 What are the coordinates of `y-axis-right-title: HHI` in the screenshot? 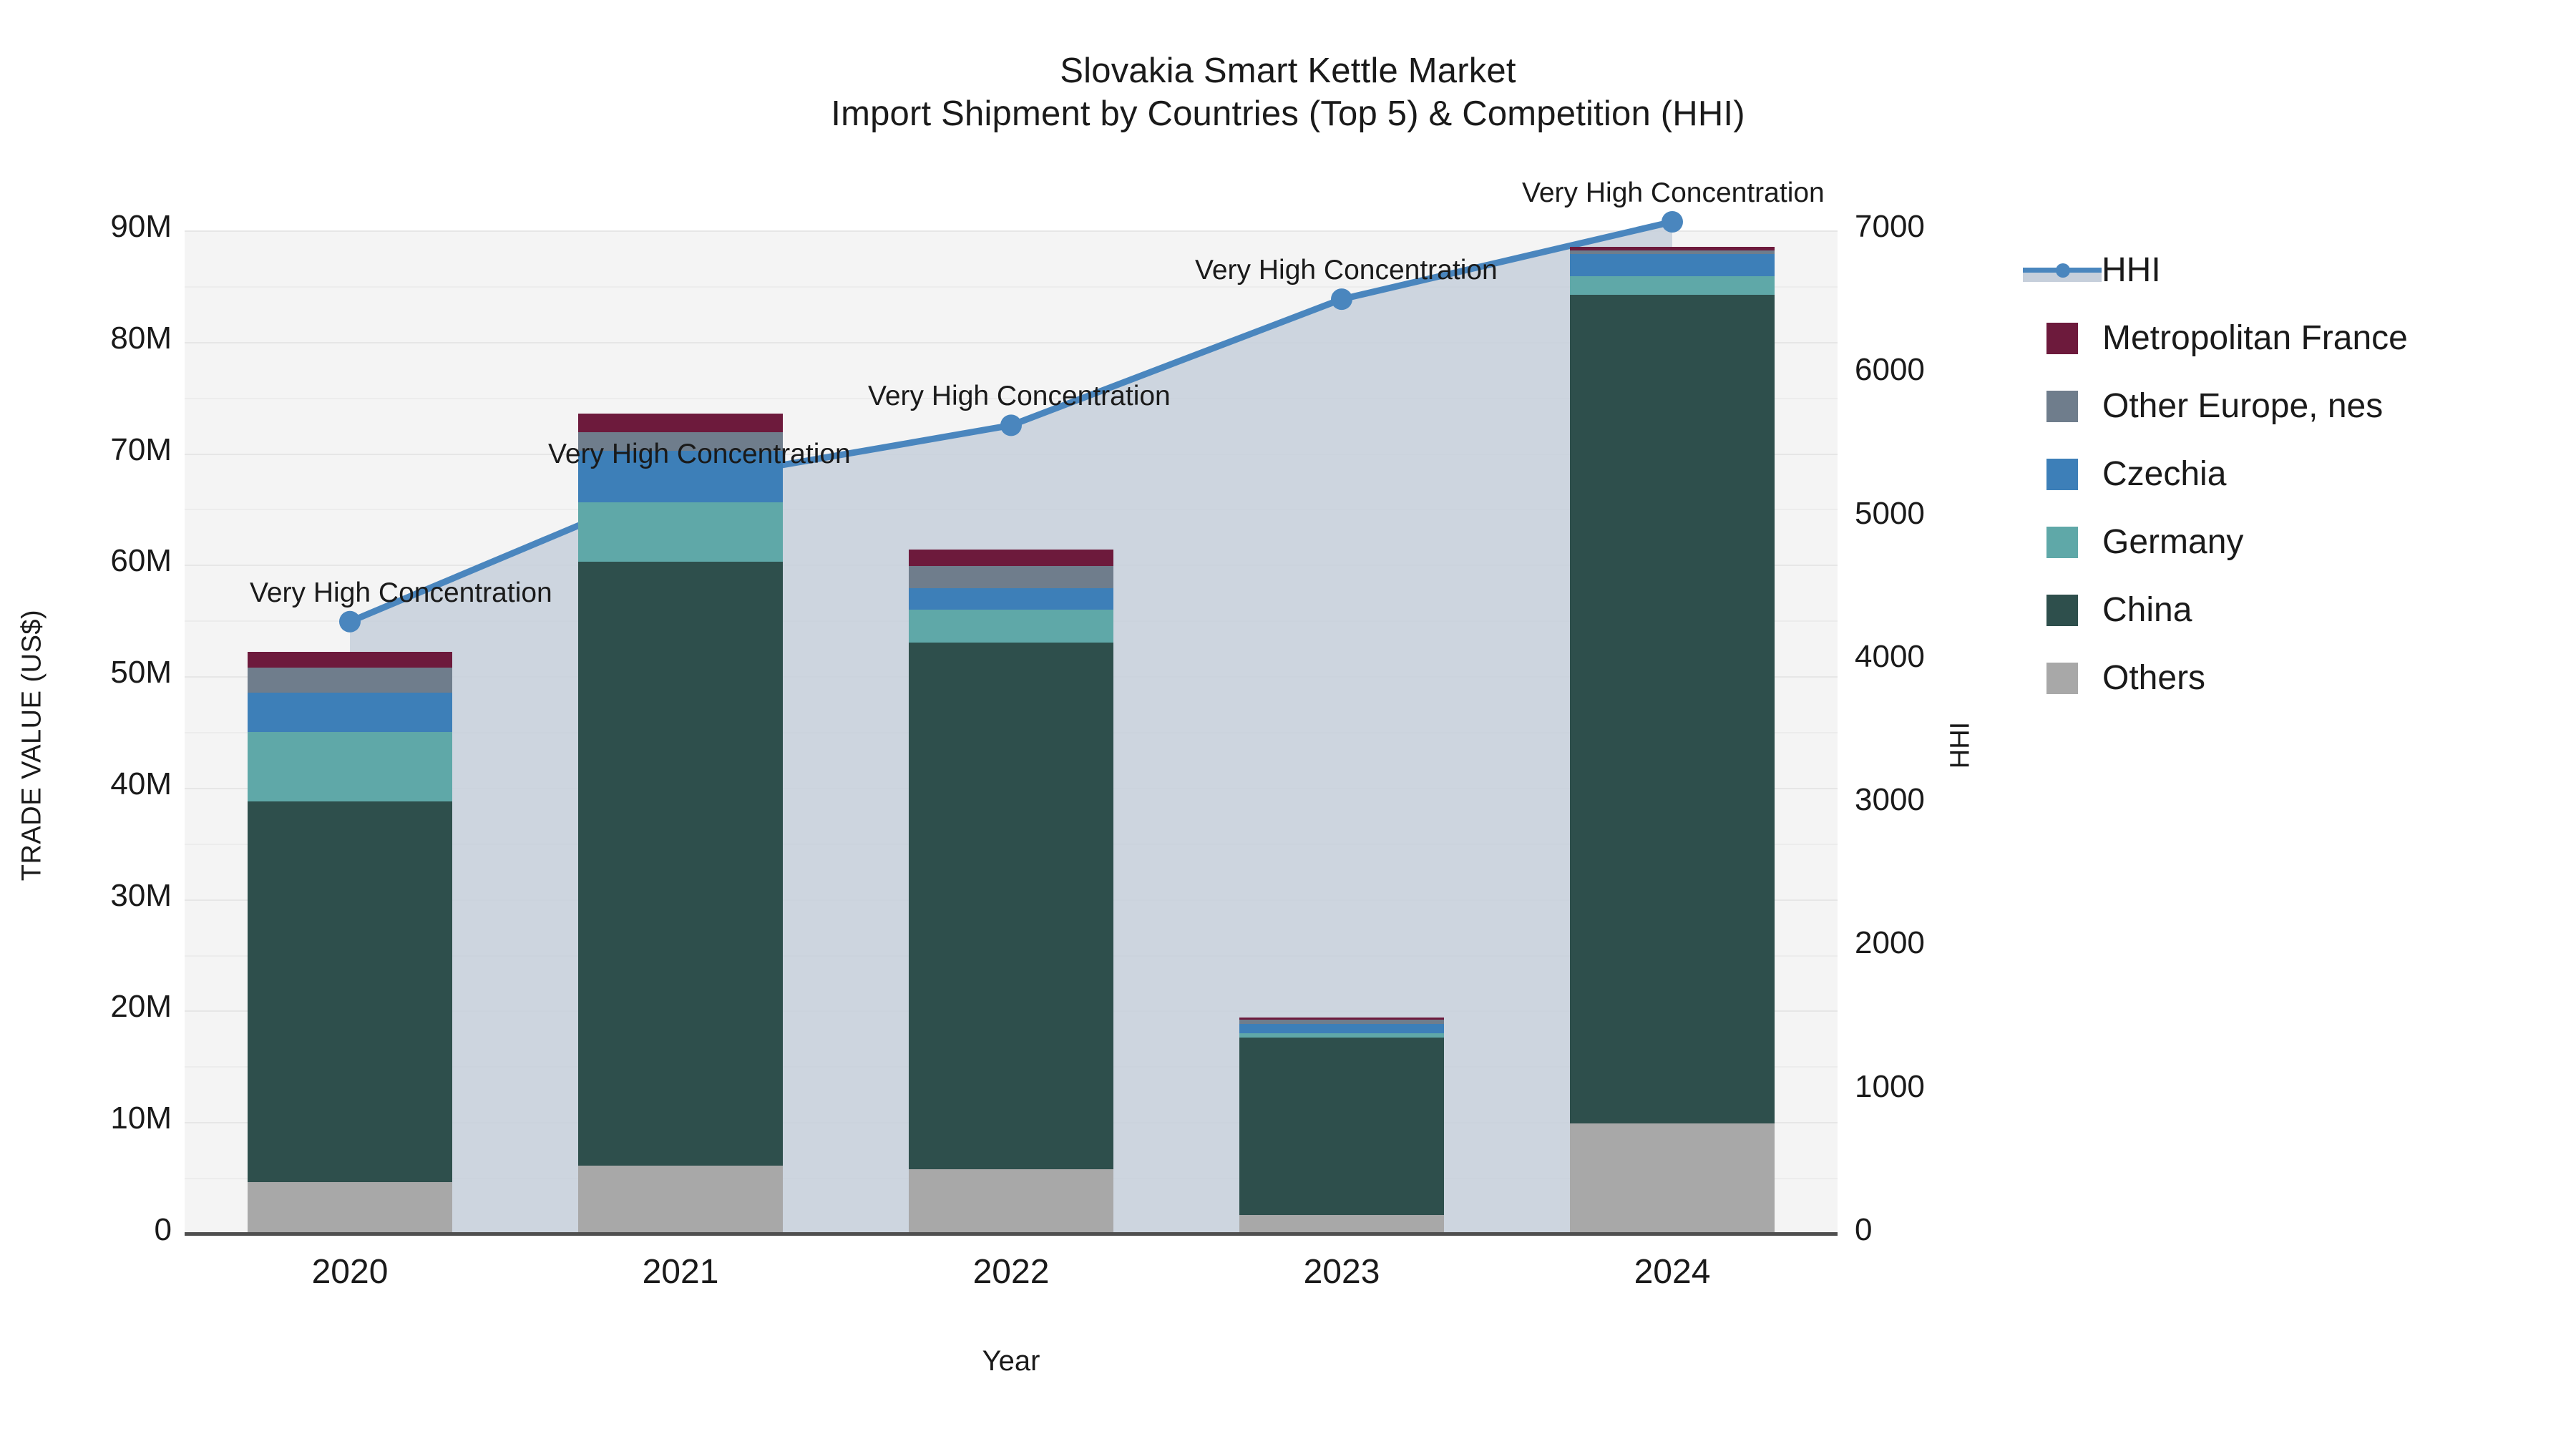 It's located at (1960, 745).